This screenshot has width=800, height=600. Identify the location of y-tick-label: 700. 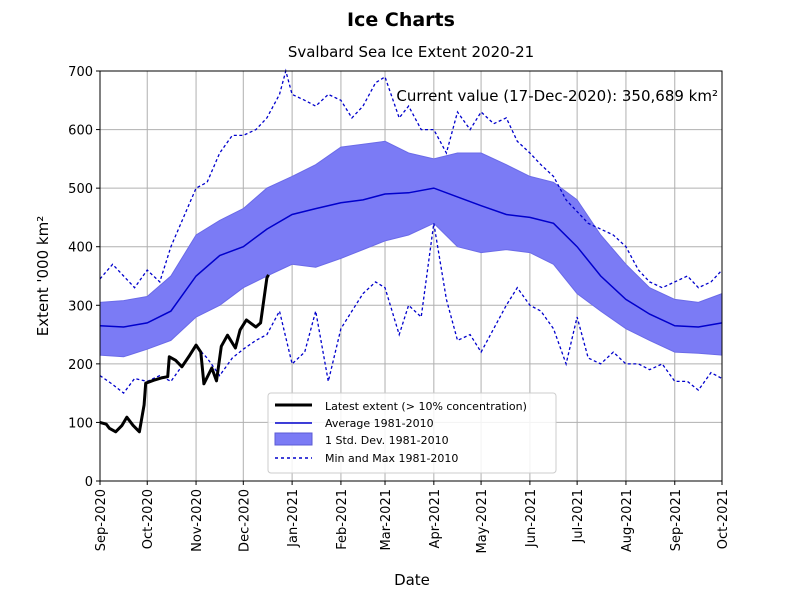
(80, 72).